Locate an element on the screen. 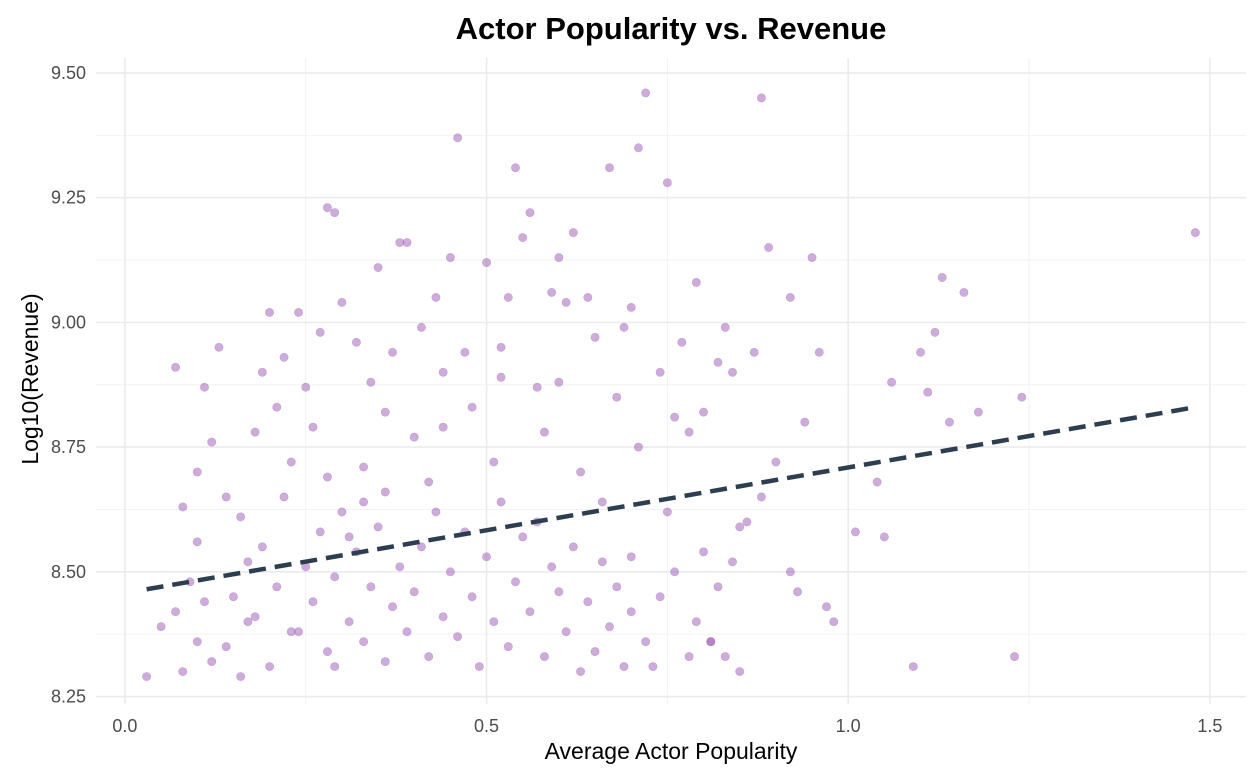 The image size is (1260, 778). y-tick-label: 9.00 is located at coordinates (68, 322).